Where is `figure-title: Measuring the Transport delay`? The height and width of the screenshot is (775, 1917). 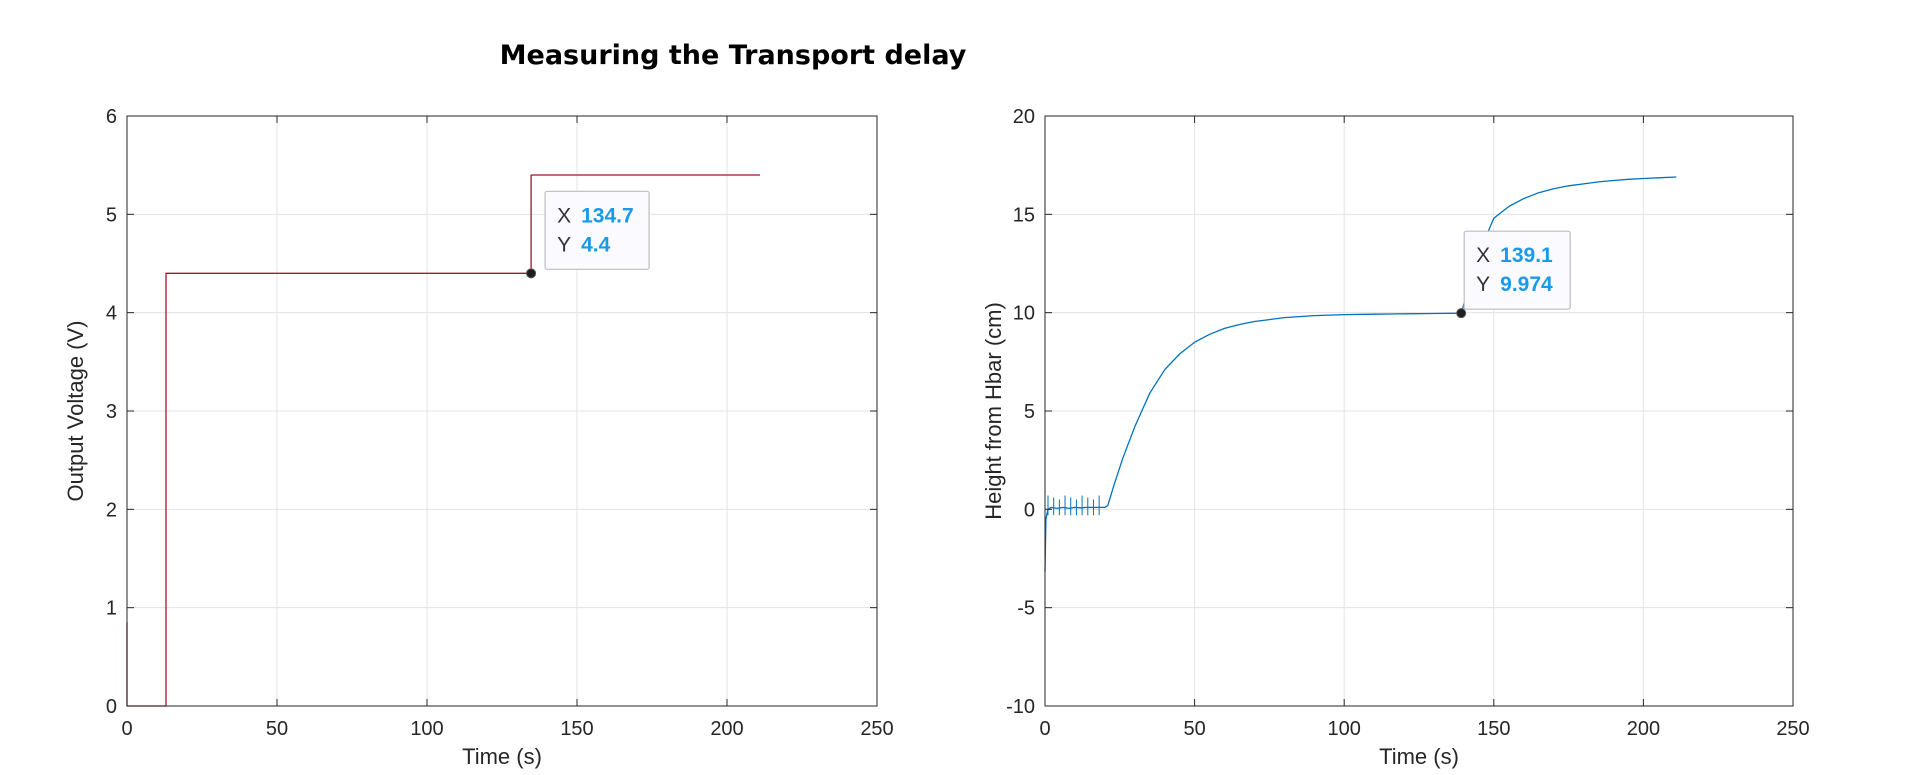
figure-title: Measuring the Transport delay is located at coordinates (733, 55).